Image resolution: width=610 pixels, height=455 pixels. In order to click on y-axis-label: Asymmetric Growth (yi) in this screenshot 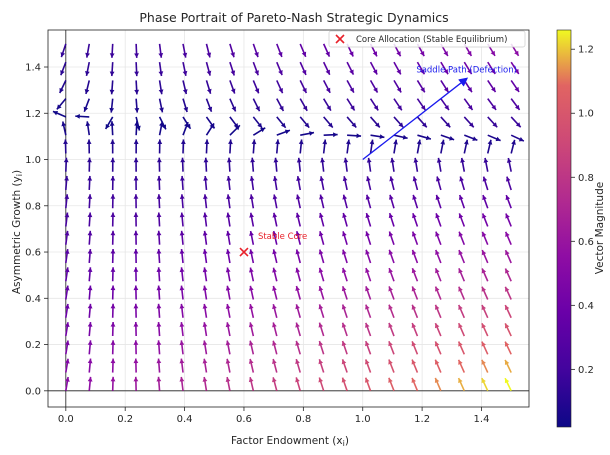, I will do `click(17, 232)`.